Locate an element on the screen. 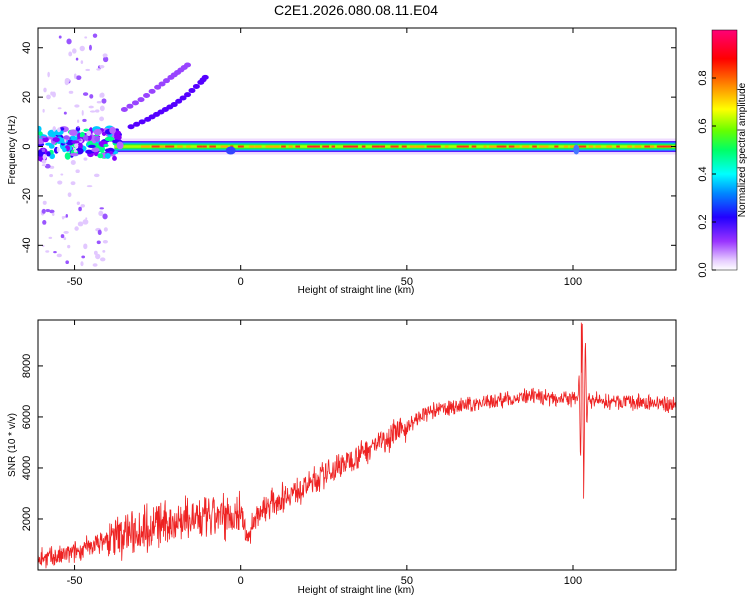 The image size is (750, 600). spec-y-tick-label: 20 is located at coordinates (27, 97).